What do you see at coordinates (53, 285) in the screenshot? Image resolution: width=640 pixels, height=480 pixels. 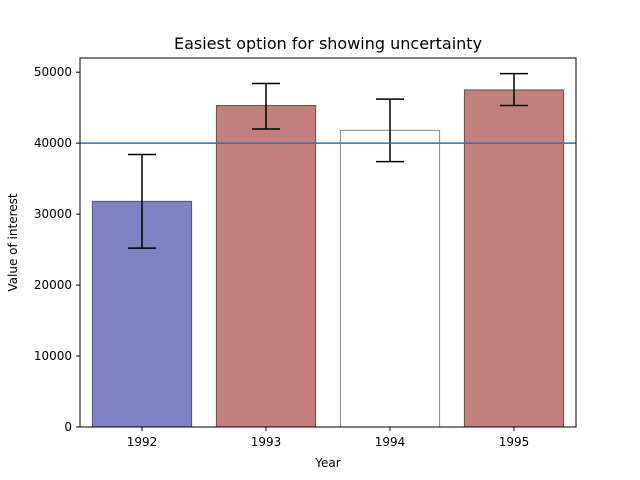 I see `y-tick-label-20000: 20000` at bounding box center [53, 285].